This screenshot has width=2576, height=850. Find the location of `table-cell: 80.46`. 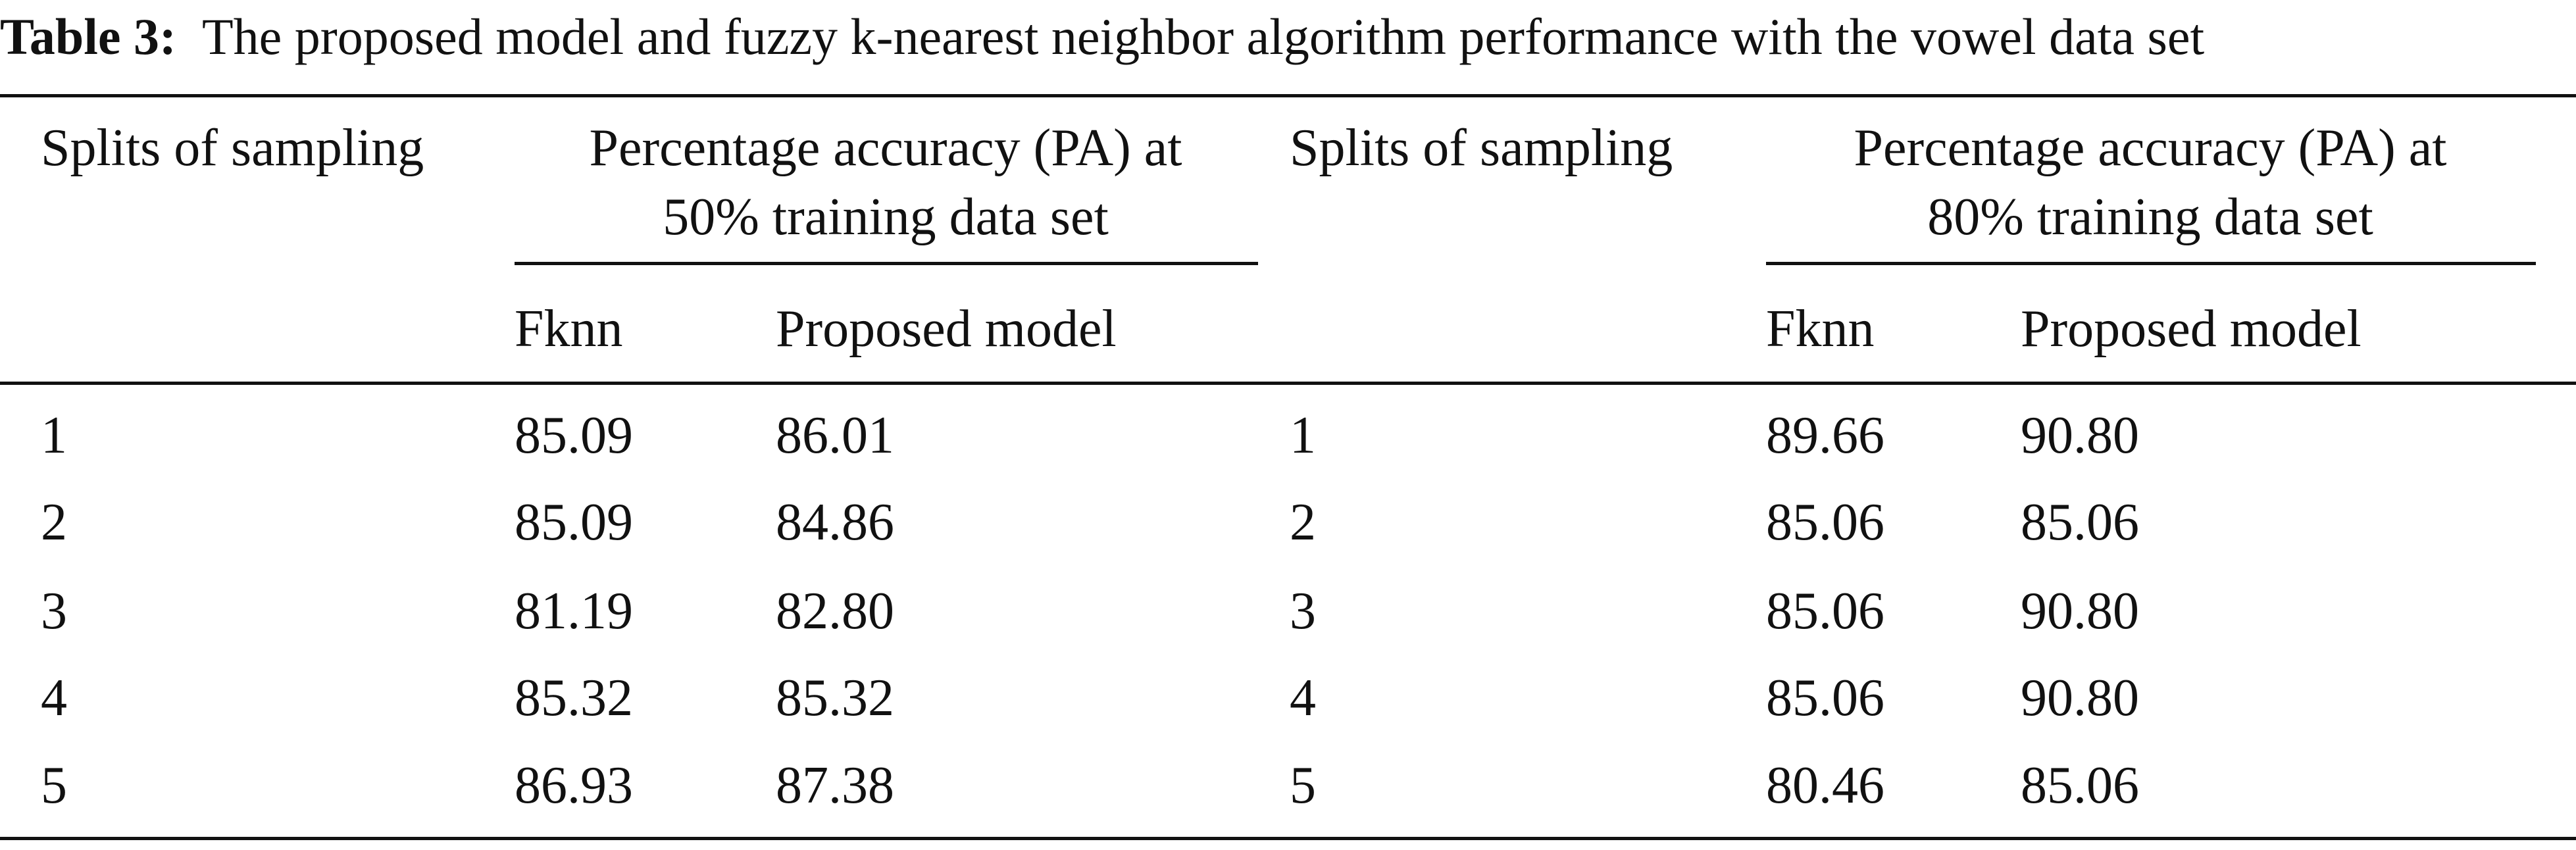

table-cell: 80.46 is located at coordinates (1825, 786).